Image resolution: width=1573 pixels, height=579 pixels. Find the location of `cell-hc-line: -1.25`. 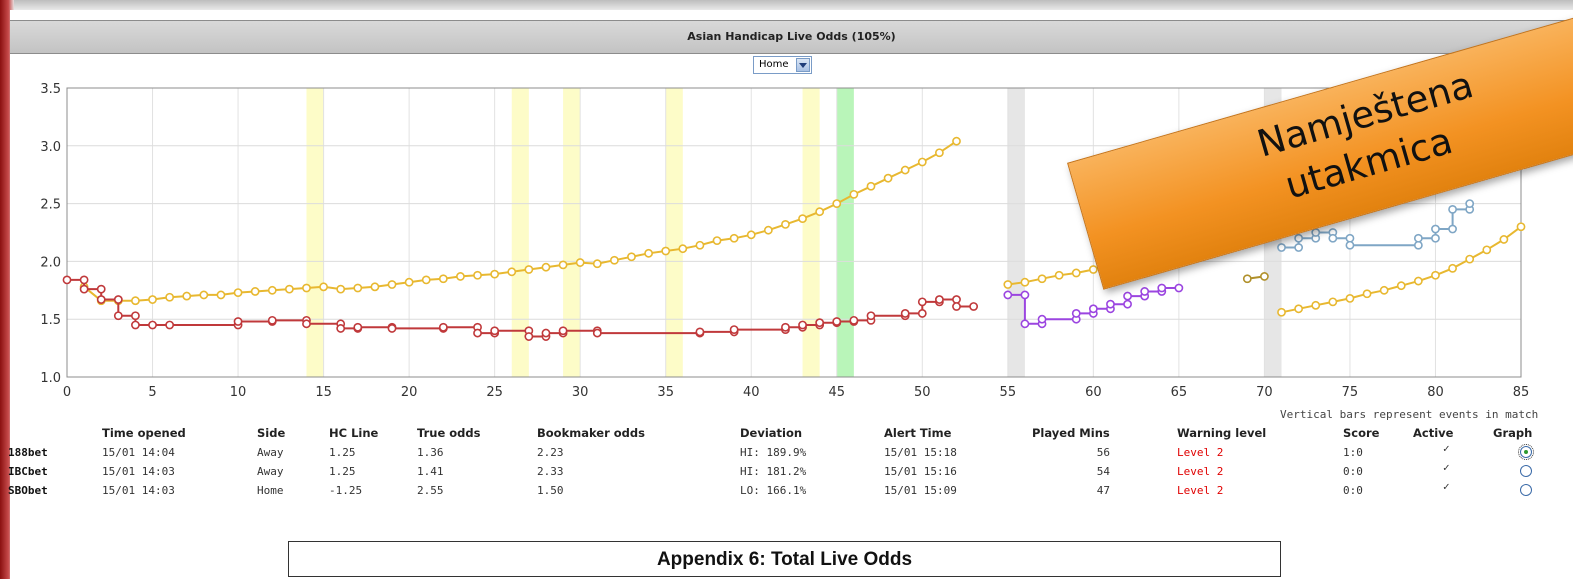

cell-hc-line: -1.25 is located at coordinates (345, 490).